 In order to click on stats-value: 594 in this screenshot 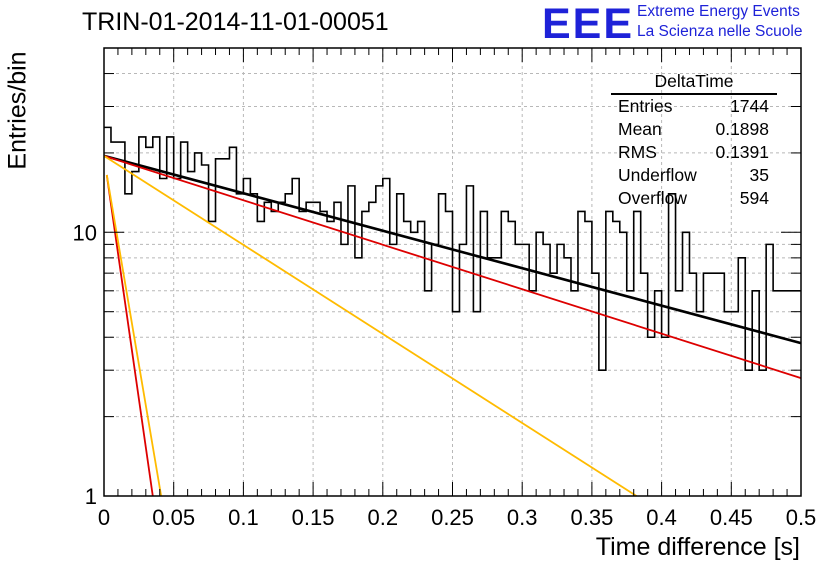, I will do `click(754, 198)`.